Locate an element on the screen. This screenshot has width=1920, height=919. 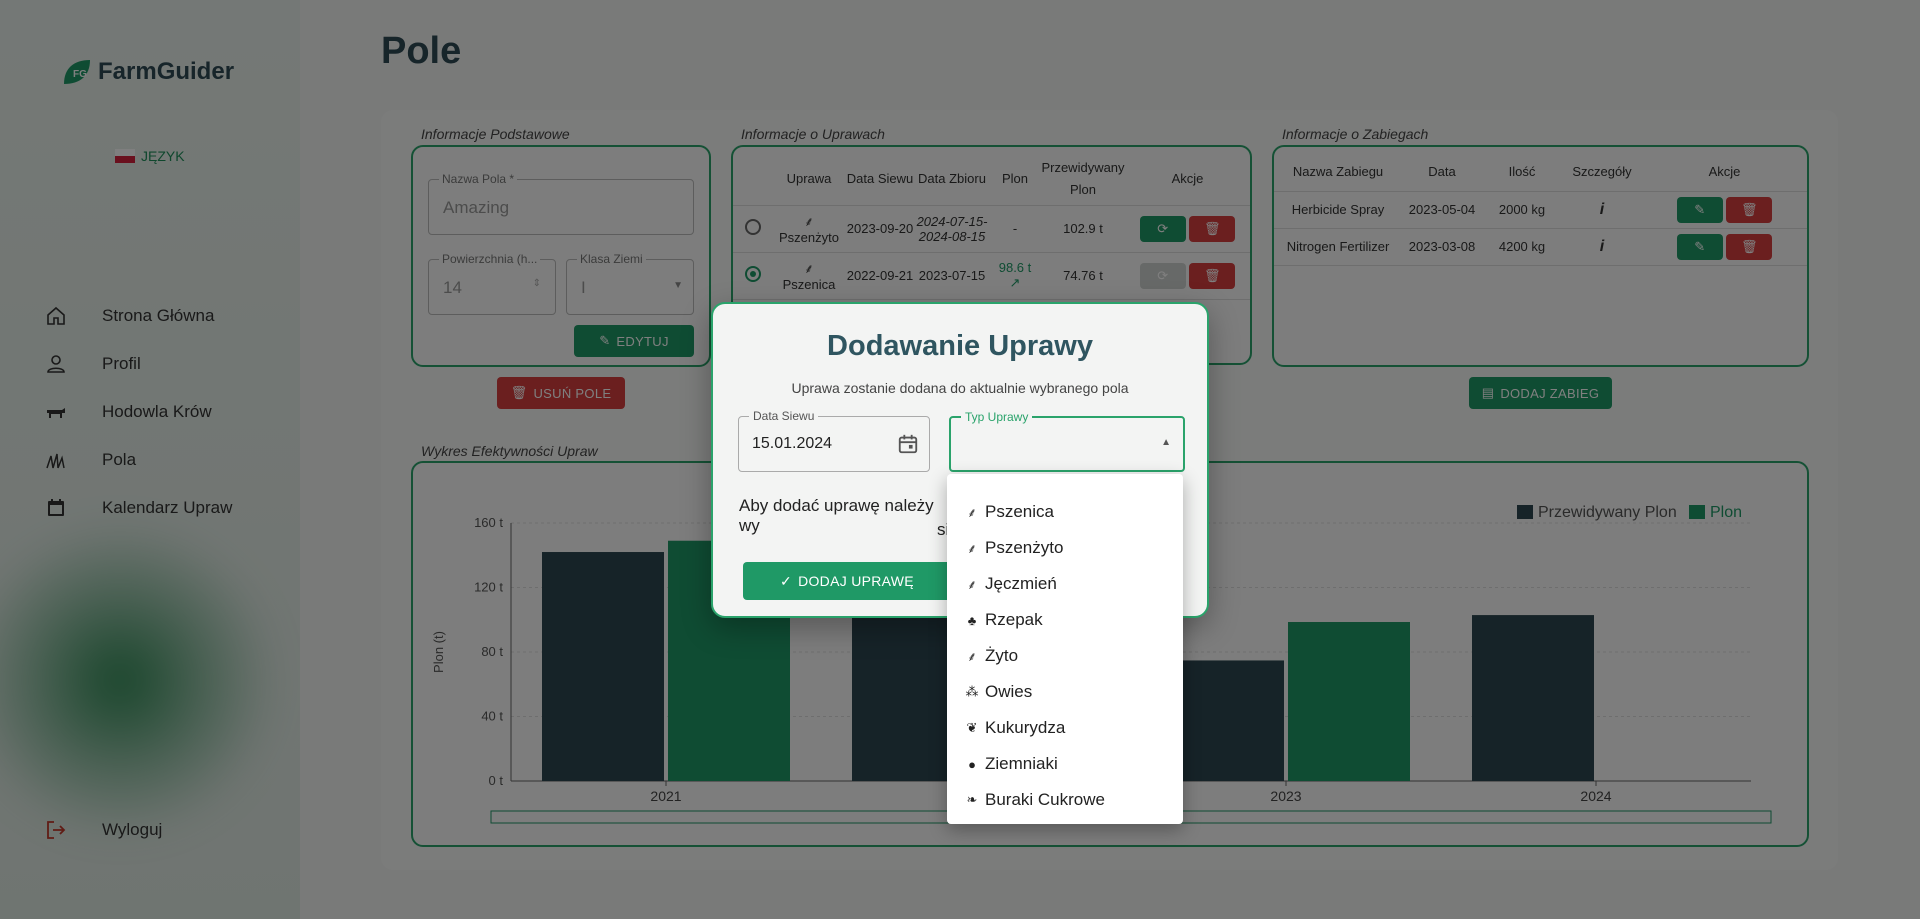
option-barley: ⸙ Jęczmień is located at coordinates (1065, 584).